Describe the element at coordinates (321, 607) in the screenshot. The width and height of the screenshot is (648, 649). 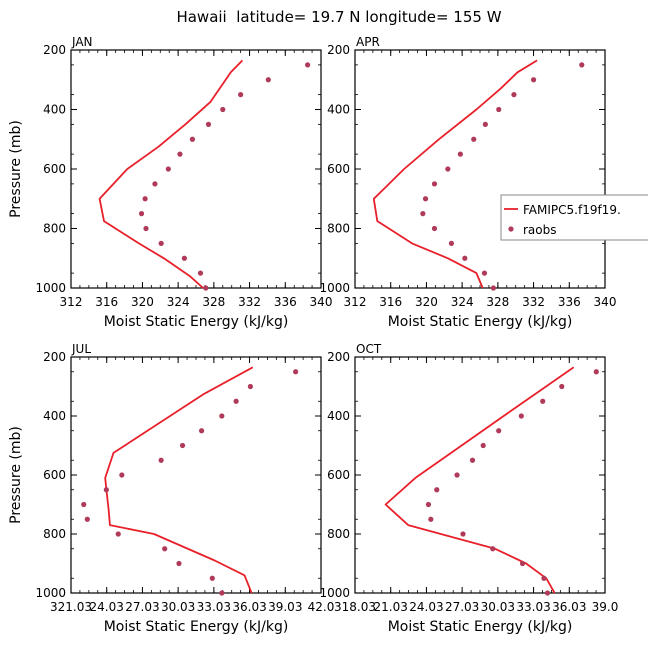
I see `x-tick-label: 42.0` at that location.